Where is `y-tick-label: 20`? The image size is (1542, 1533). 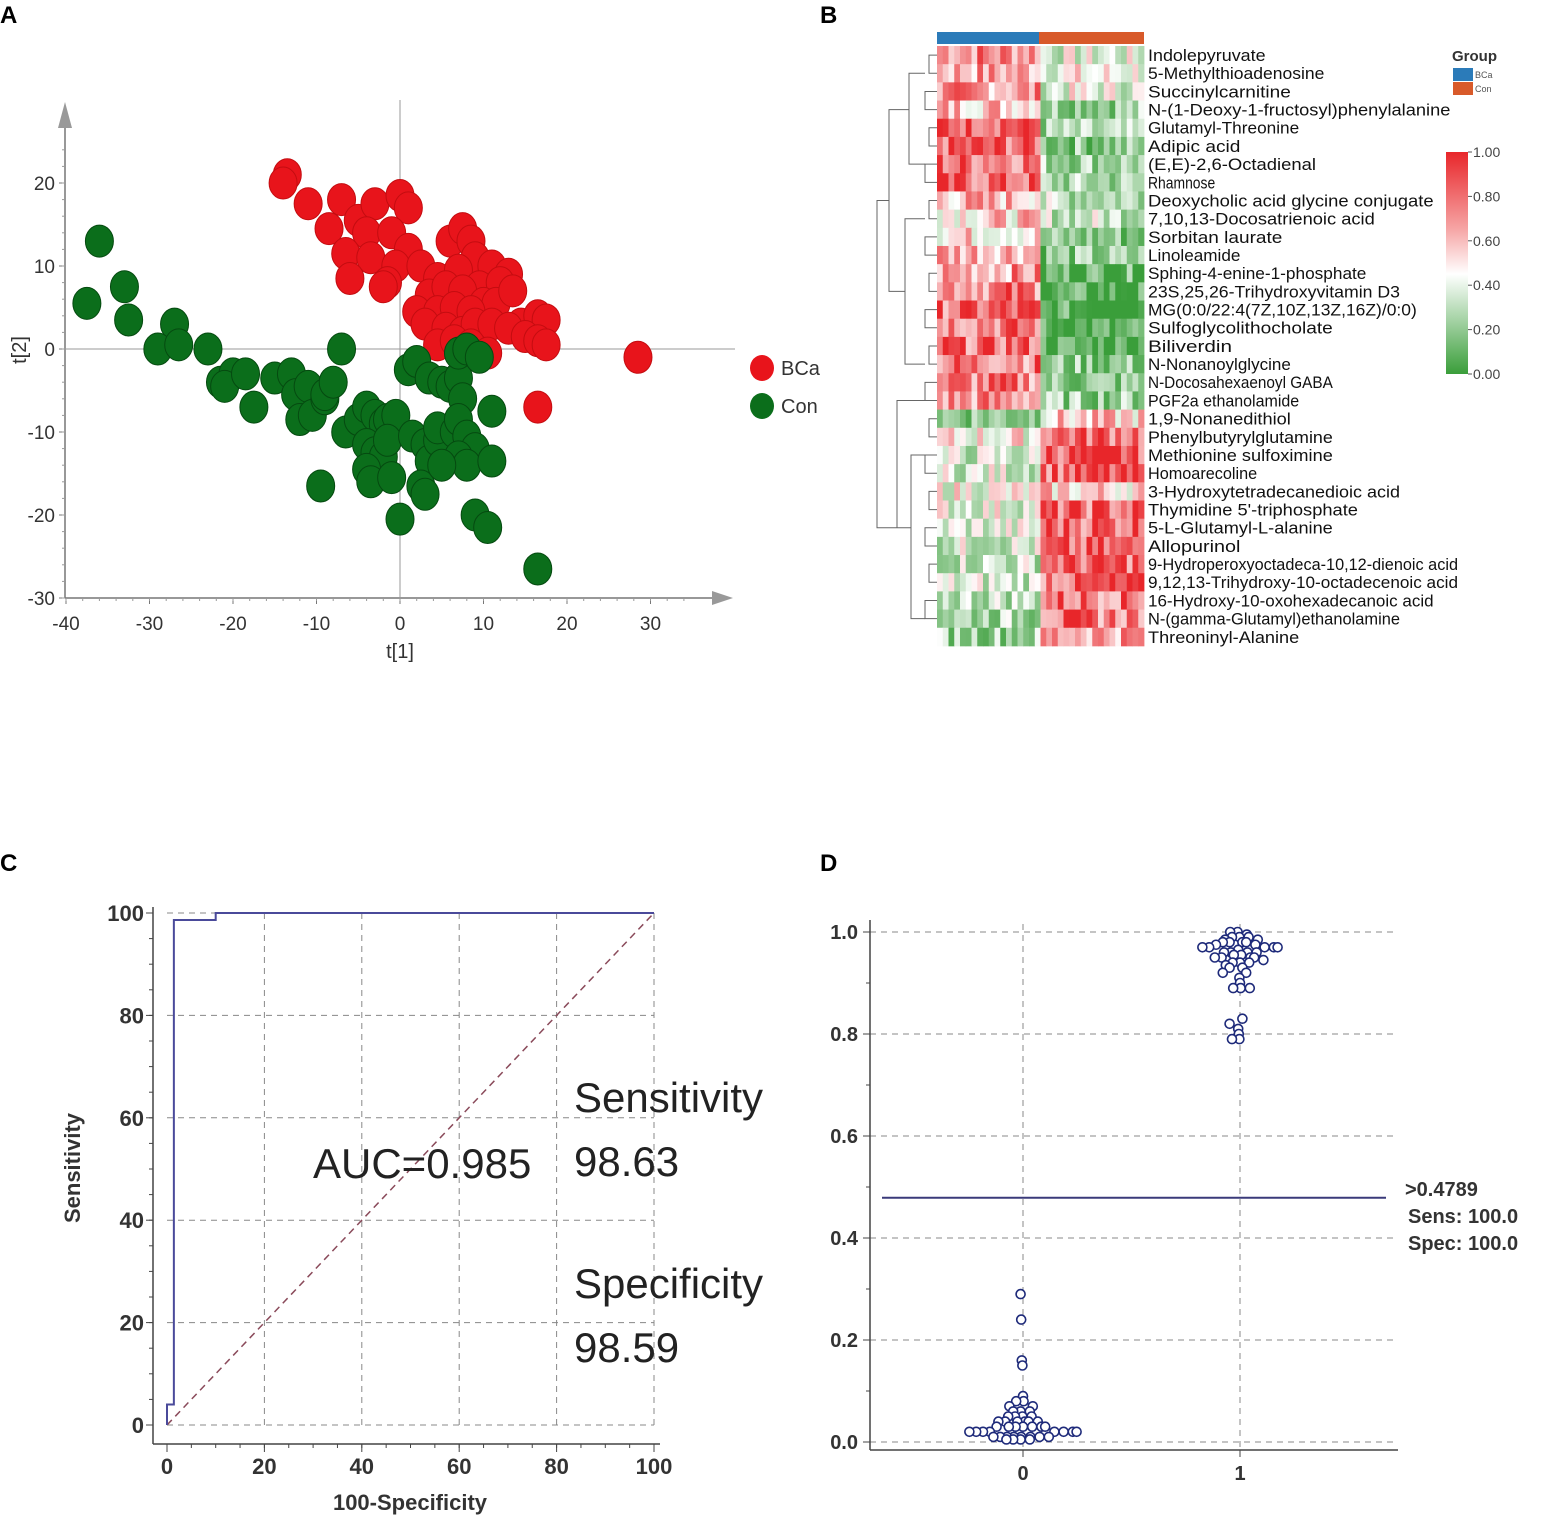
y-tick-label: 20 is located at coordinates (132, 1323).